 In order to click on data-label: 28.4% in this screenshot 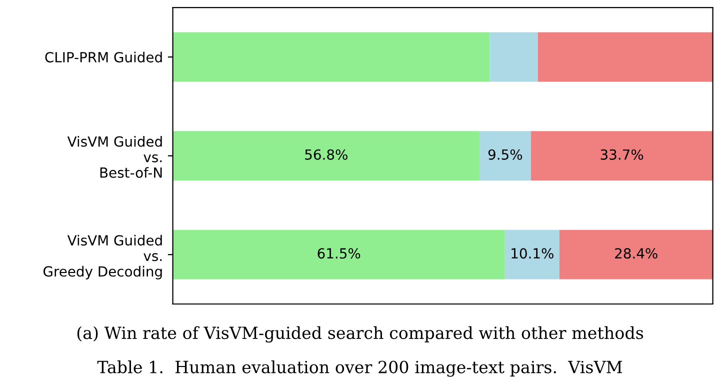, I will do `click(636, 253)`.